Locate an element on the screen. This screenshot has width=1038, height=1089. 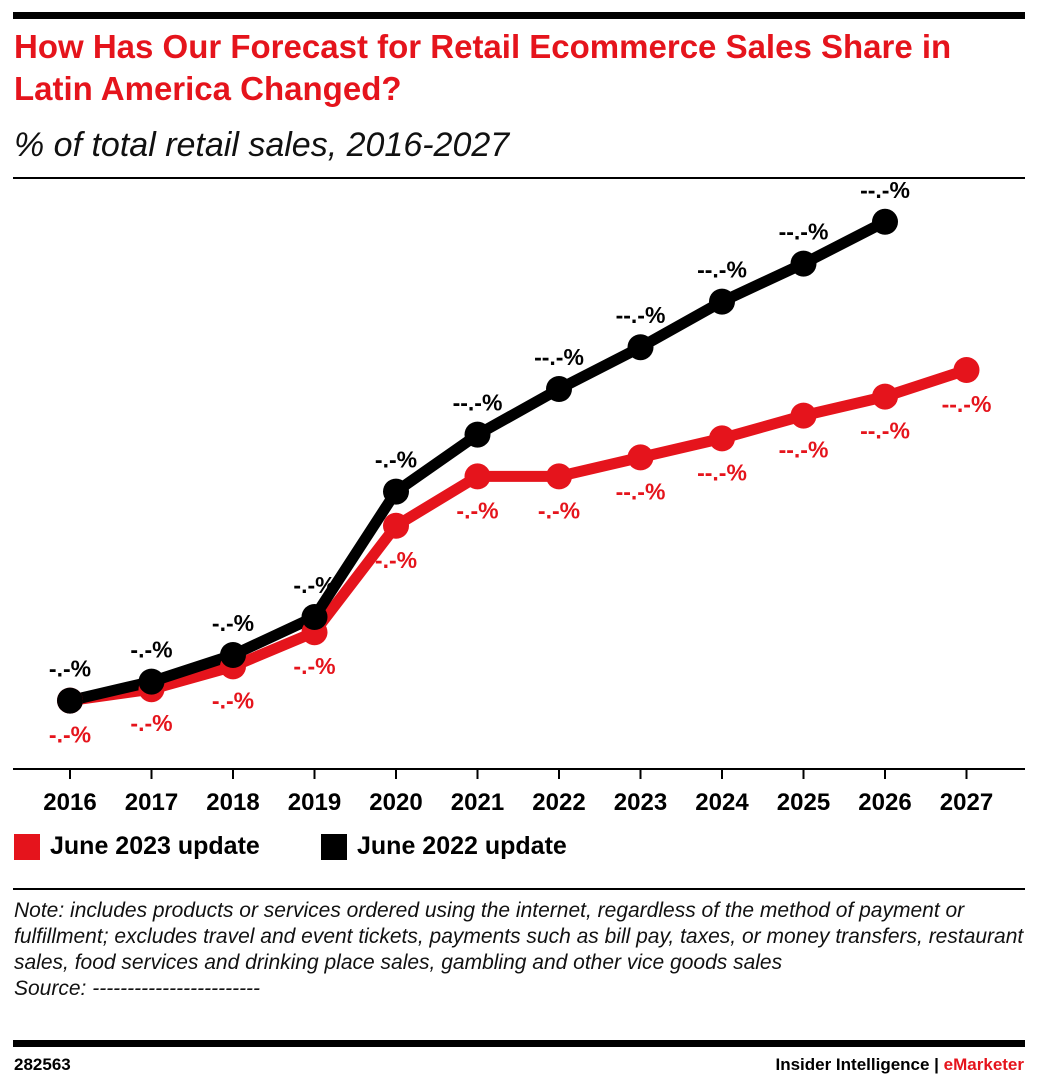
x-tick-label: 2027 is located at coordinates (966, 802).